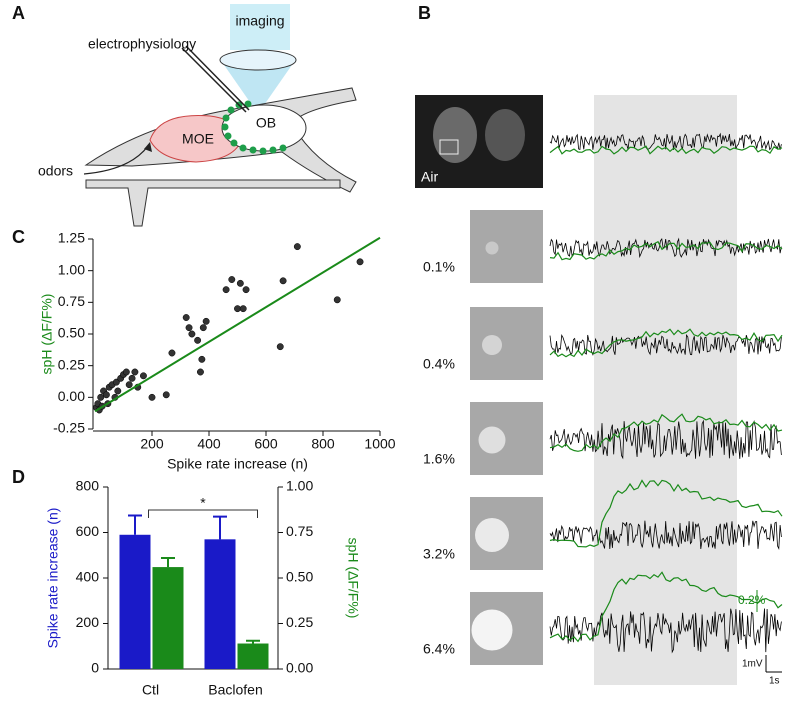  Describe the element at coordinates (88, 486) in the screenshot. I see `y-tick-label: 800` at that location.